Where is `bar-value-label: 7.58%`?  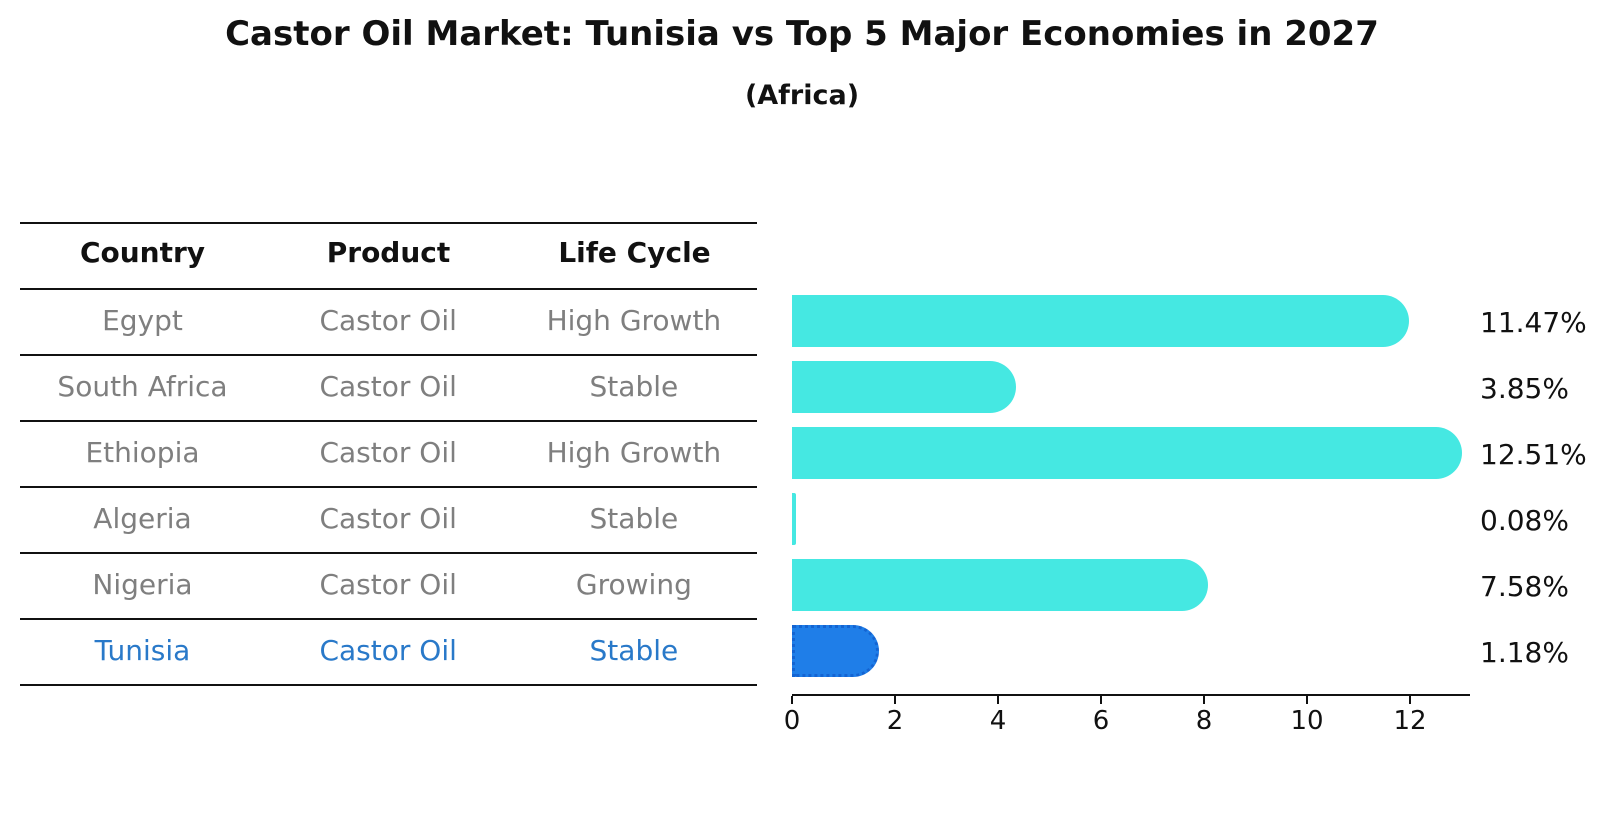
bar-value-label: 7.58% is located at coordinates (1524, 586).